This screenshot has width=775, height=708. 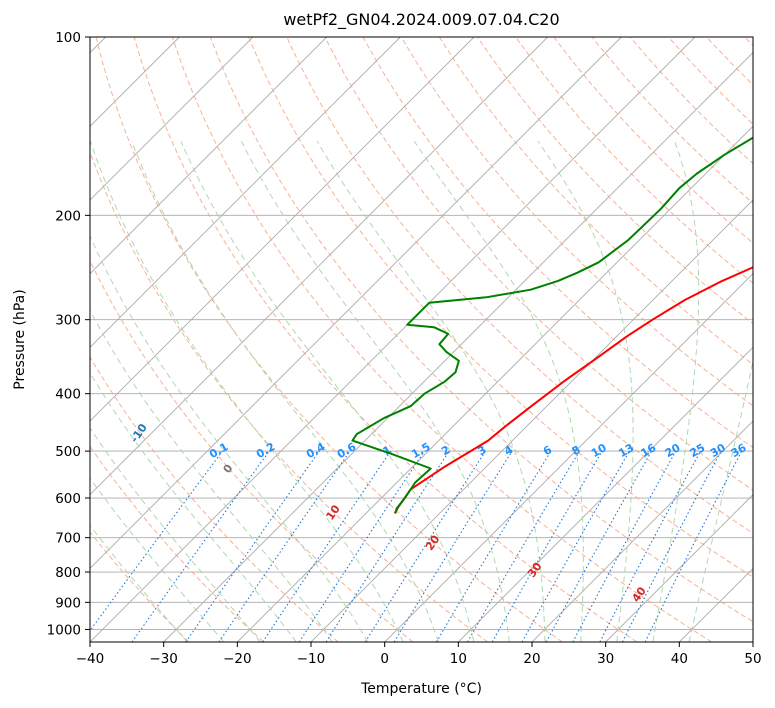 What do you see at coordinates (419, 654) in the screenshot?
I see `x-axis: −40 −30 −20 −10 0 10 20 30 40 50` at bounding box center [419, 654].